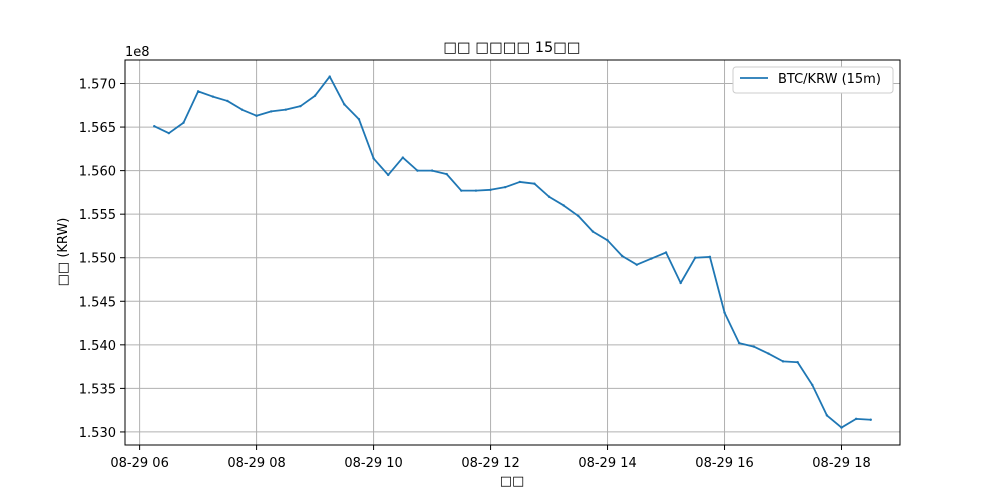 The width and height of the screenshot is (1000, 500). What do you see at coordinates (139, 463) in the screenshot?
I see `x-tick-label: 08-29 06` at bounding box center [139, 463].